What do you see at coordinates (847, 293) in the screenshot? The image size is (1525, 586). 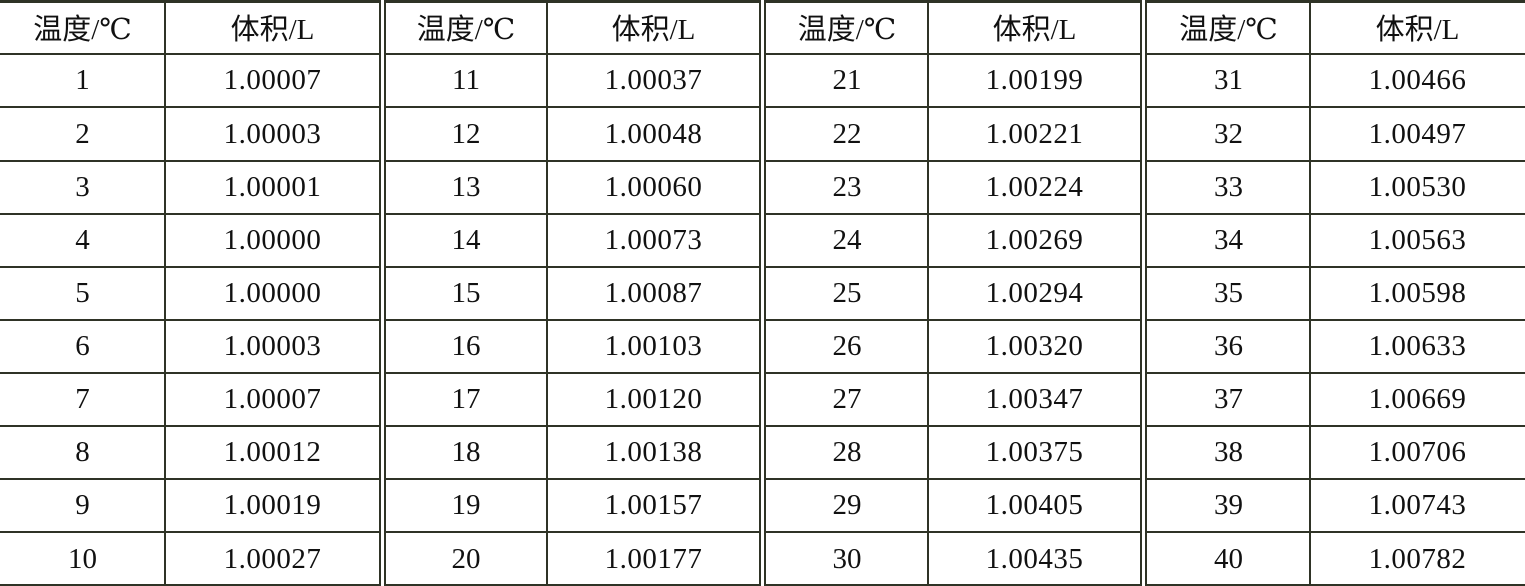 I see `cell-temperature: 25` at bounding box center [847, 293].